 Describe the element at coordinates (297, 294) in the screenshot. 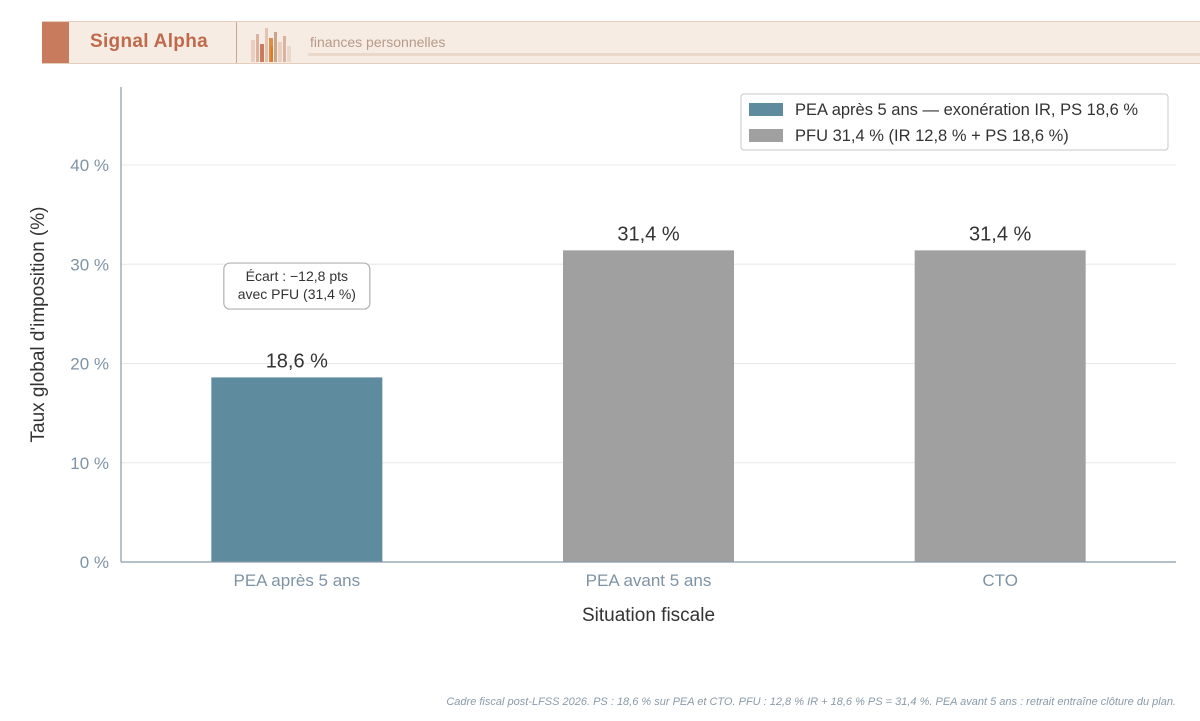

I see `annotation-line-2: avec PFU (31,4 %)` at that location.